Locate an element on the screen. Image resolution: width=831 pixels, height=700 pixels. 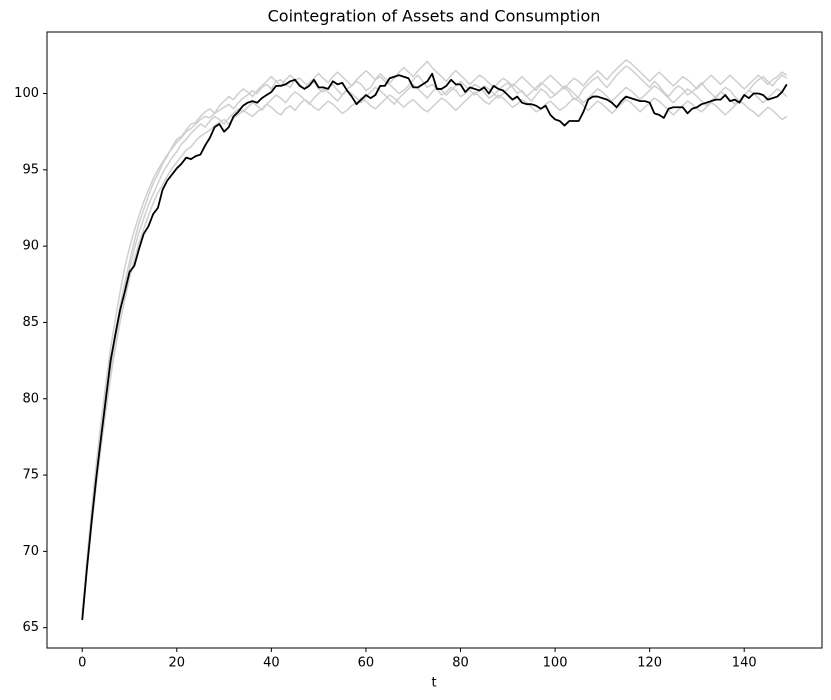
y-tick-label: 100 is located at coordinates (26, 93).